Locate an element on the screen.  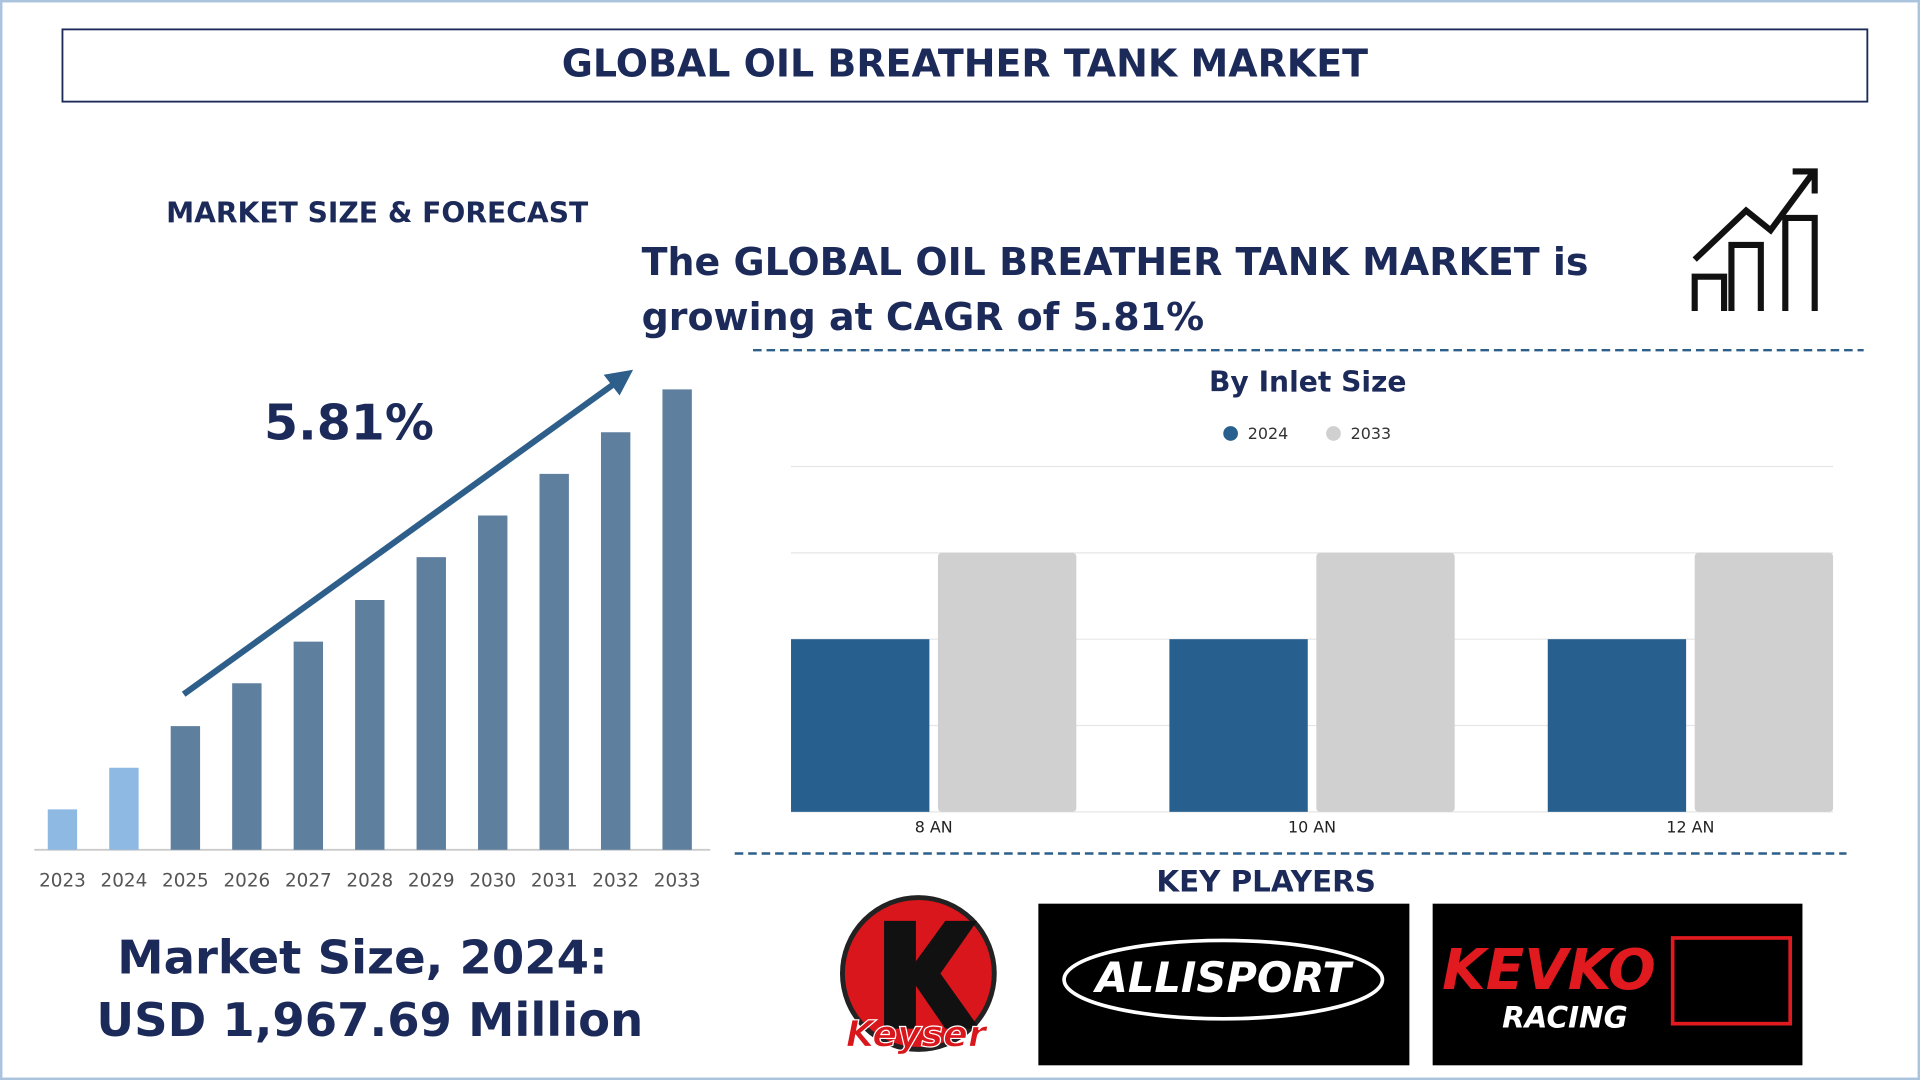
logo-keyser: Keyser is located at coordinates (918, 975).